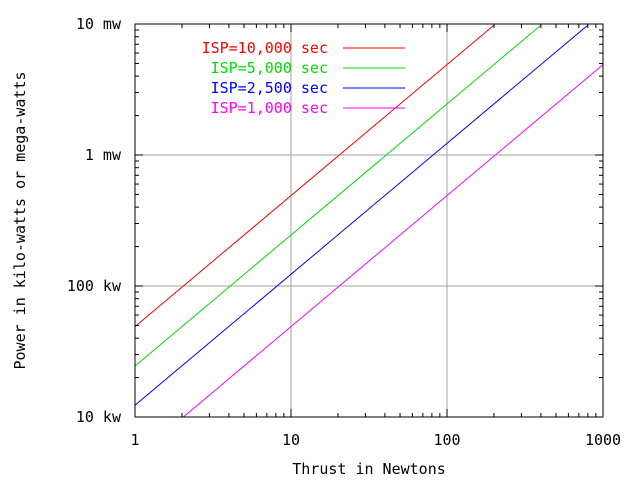  Describe the element at coordinates (99, 417) in the screenshot. I see `y-tick-label: 10 kw` at that location.